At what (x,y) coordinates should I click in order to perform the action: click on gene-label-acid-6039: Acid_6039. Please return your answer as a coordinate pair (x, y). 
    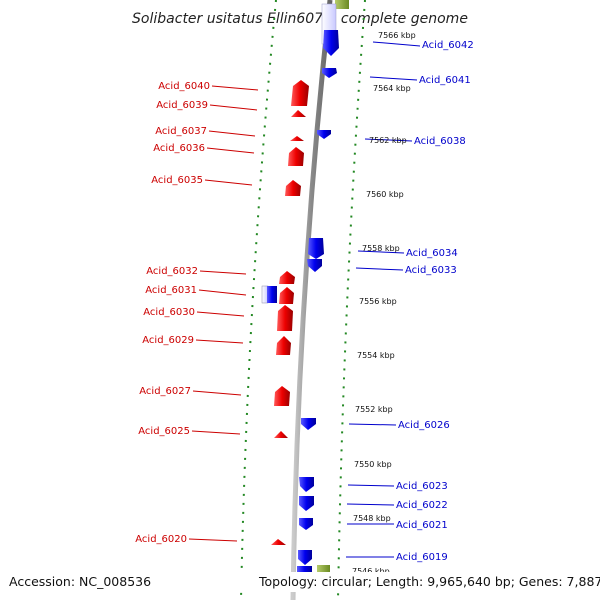
    Looking at the image, I should click on (207, 105).